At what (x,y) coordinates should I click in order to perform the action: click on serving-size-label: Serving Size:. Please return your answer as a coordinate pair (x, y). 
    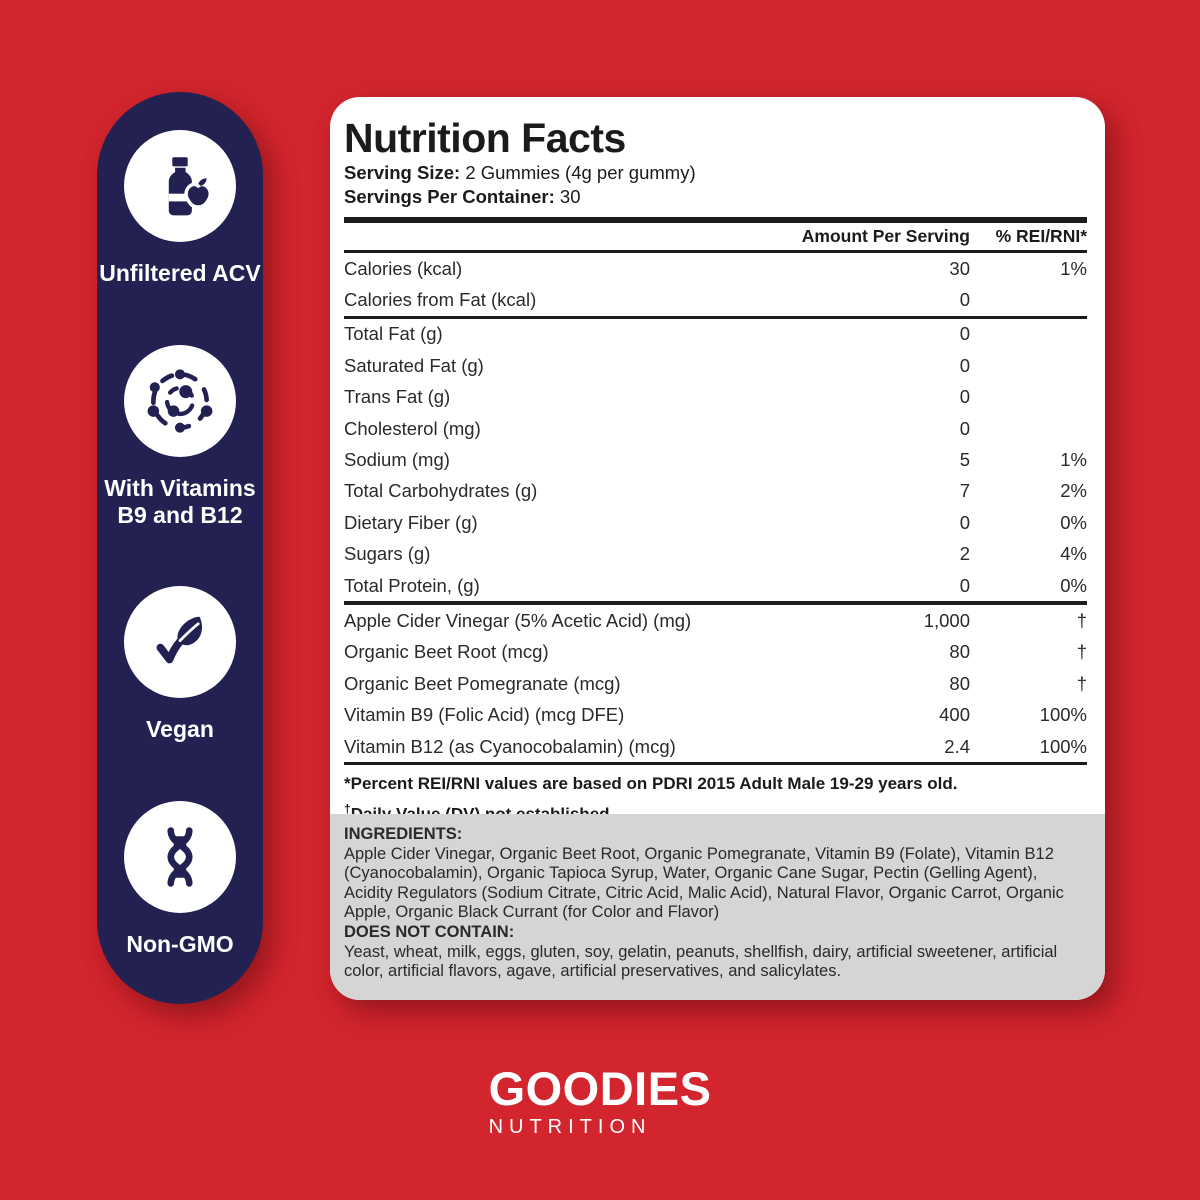
    Looking at the image, I should click on (402, 172).